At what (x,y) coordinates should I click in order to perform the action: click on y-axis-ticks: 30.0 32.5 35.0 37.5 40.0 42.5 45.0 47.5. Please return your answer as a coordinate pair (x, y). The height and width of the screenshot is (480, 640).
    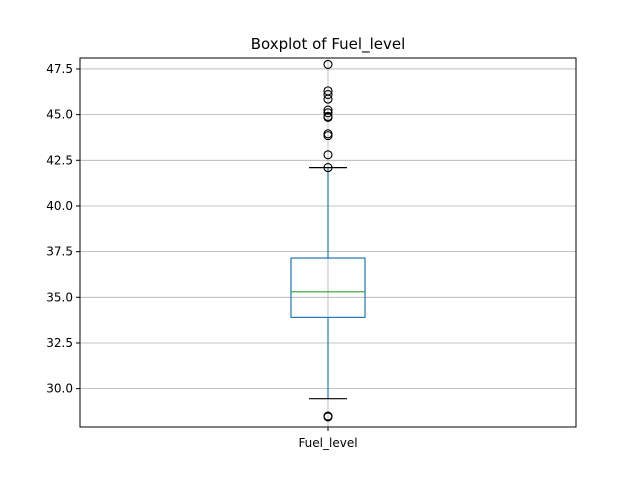
    Looking at the image, I should click on (63, 229).